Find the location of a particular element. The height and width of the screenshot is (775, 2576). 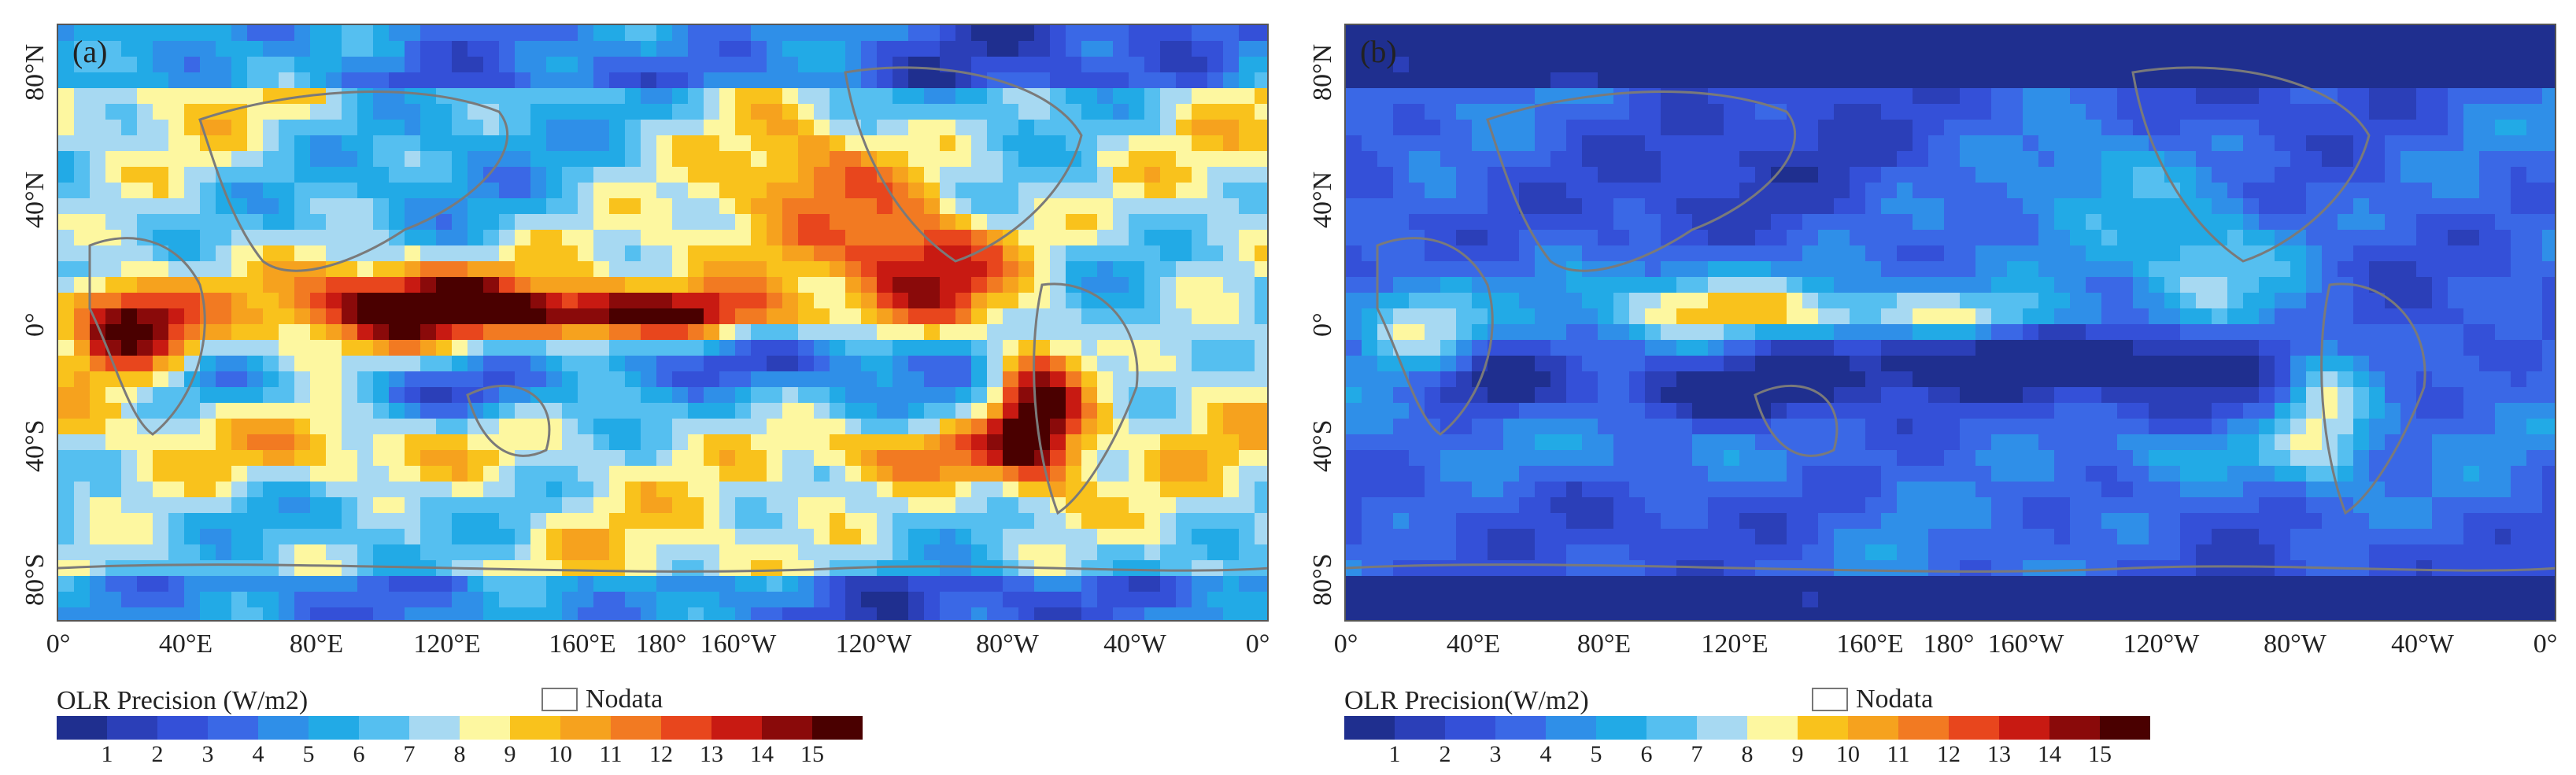

colorbar-tick-label: 11 is located at coordinates (611, 754).